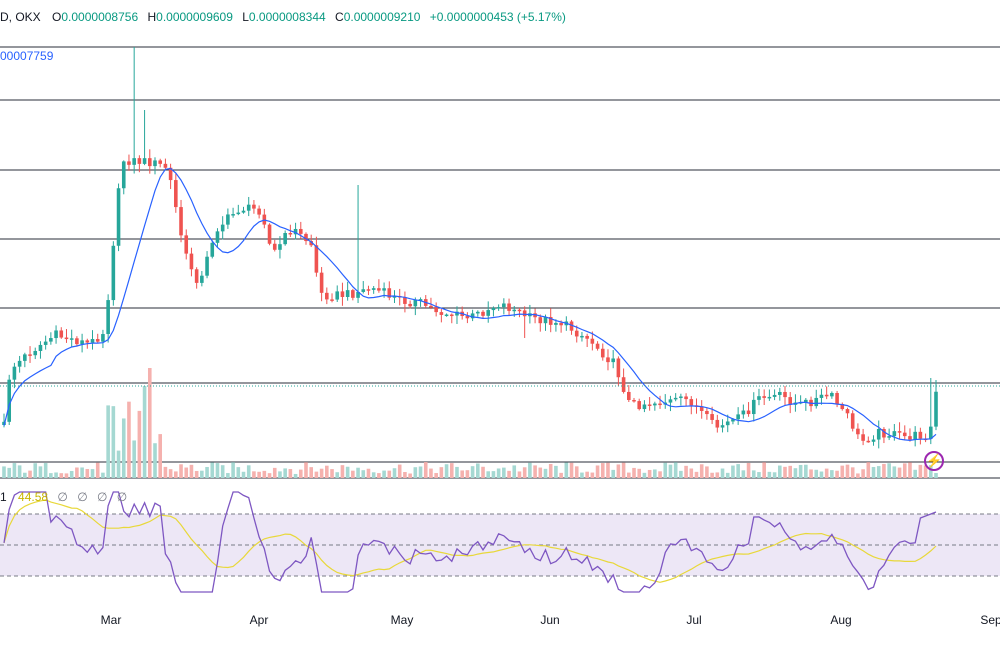 This screenshot has width=1000, height=660. What do you see at coordinates (194, 17) in the screenshot?
I see `high-value: 0.0000009609` at bounding box center [194, 17].